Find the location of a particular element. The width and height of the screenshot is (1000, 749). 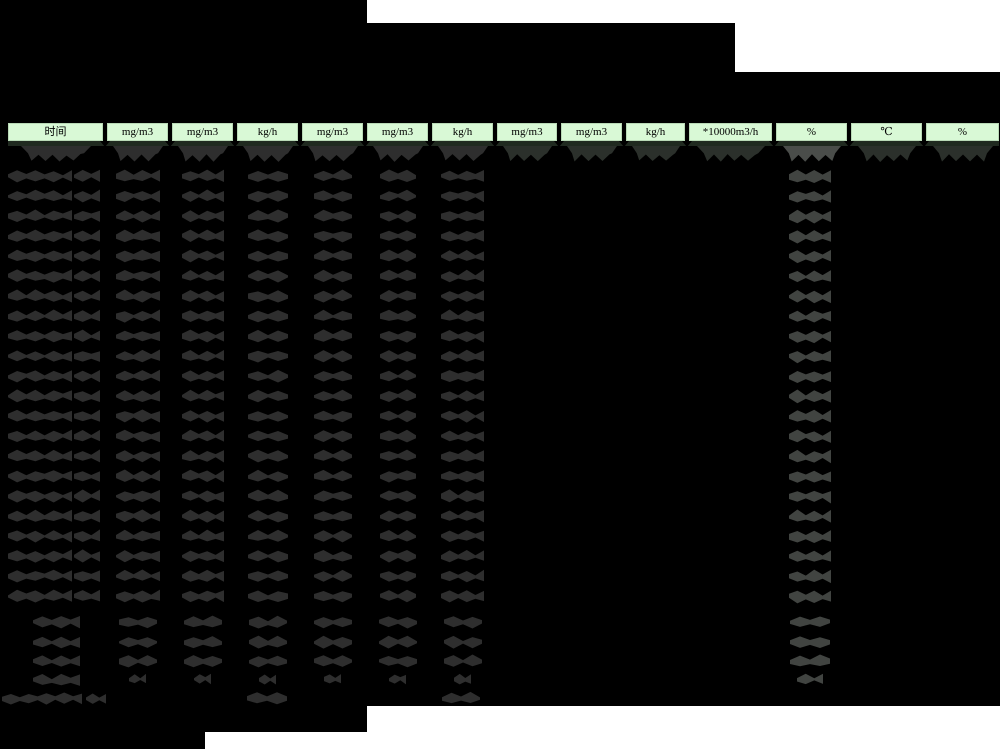

unit-header-cell: 时间 is located at coordinates (55, 132).